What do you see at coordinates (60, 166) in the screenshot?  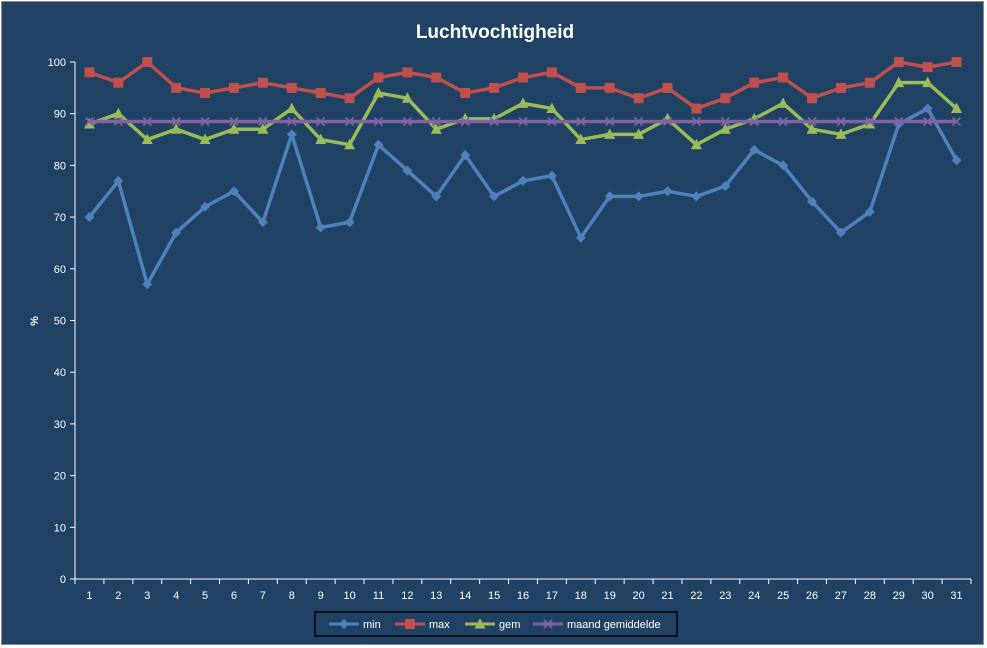 I see `y-tick-label: 80` at bounding box center [60, 166].